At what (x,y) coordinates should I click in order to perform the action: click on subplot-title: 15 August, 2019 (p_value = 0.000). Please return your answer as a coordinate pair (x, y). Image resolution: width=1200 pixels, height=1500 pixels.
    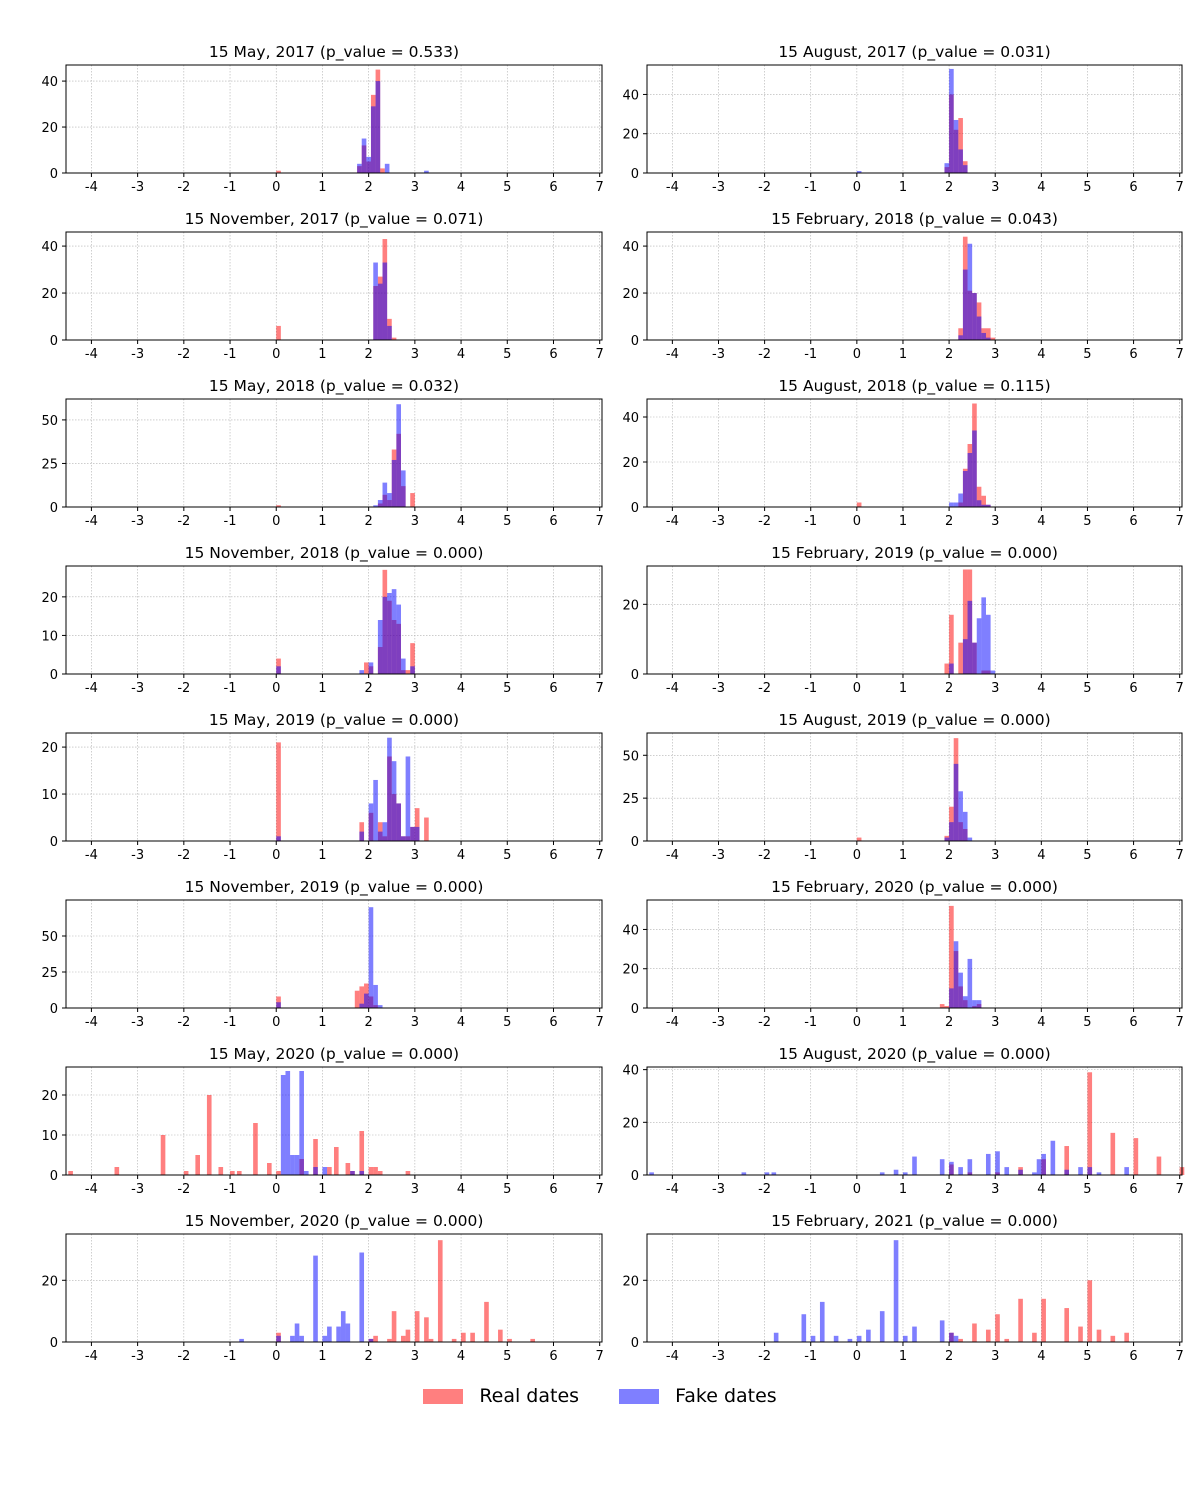
    Looking at the image, I should click on (914, 720).